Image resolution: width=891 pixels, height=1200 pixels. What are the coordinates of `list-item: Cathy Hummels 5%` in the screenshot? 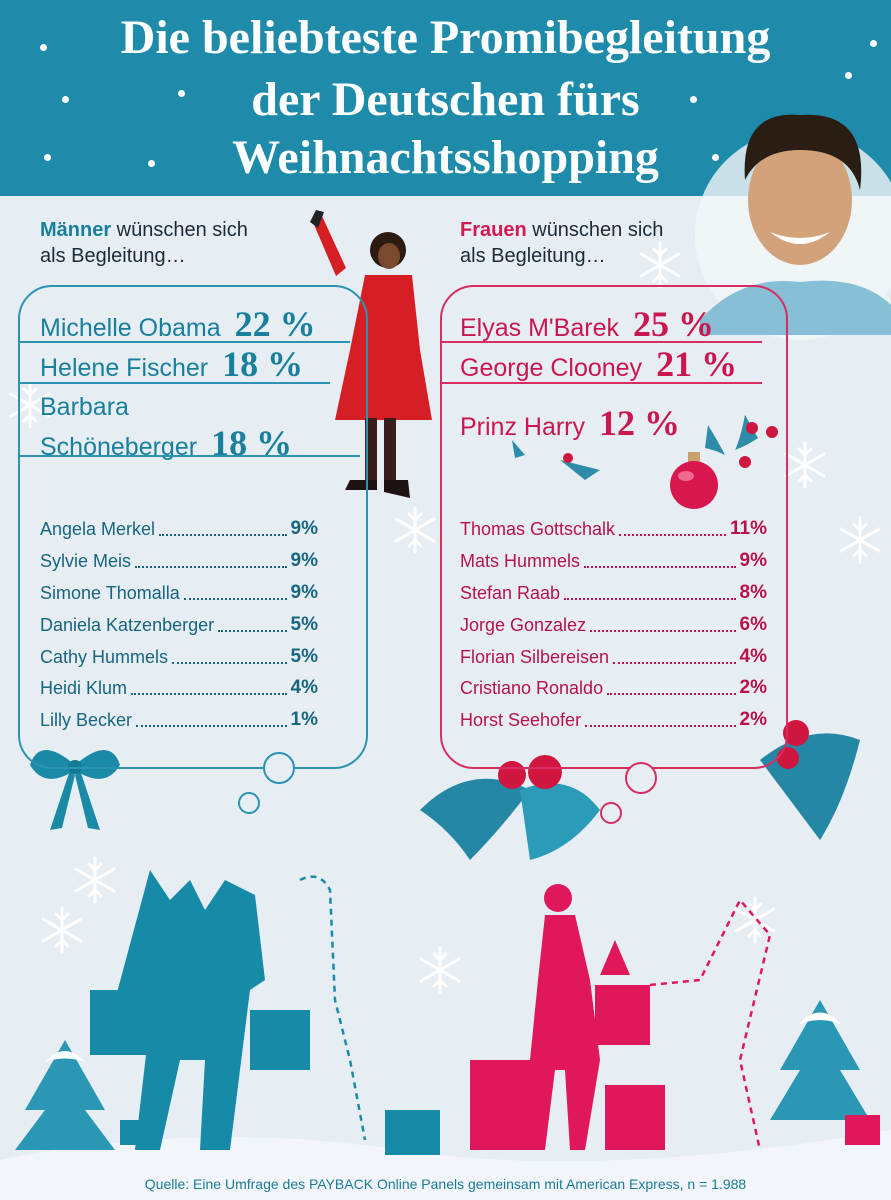 It's located at (179, 657).